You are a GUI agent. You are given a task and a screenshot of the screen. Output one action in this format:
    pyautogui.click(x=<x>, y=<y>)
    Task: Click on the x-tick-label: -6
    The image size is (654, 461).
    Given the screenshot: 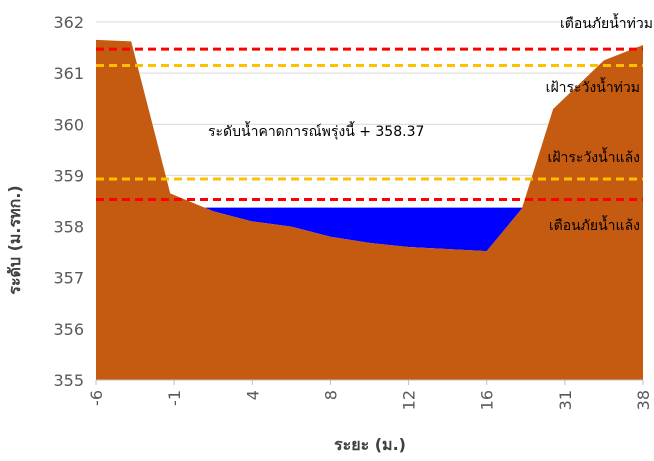 What is the action you would take?
    pyautogui.click(x=96, y=398)
    